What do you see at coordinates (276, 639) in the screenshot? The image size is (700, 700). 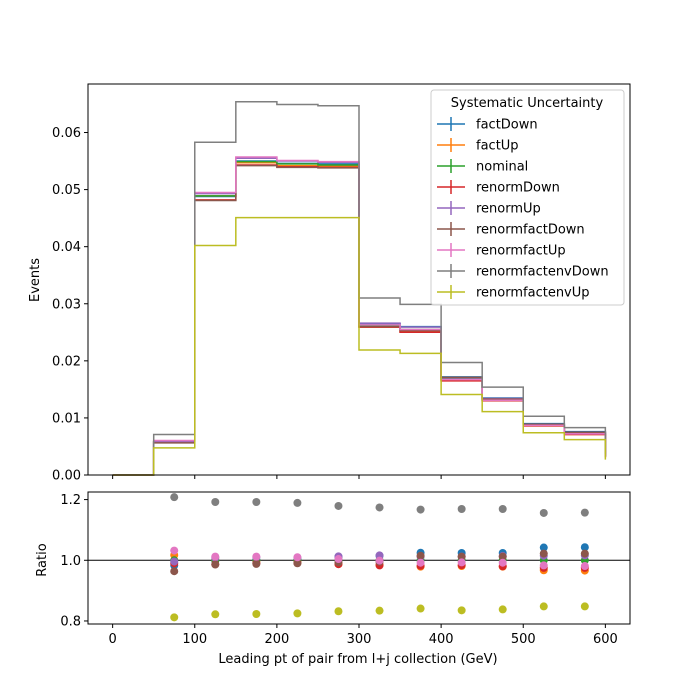 I see `ratio-x-tick-label: 200` at bounding box center [276, 639].